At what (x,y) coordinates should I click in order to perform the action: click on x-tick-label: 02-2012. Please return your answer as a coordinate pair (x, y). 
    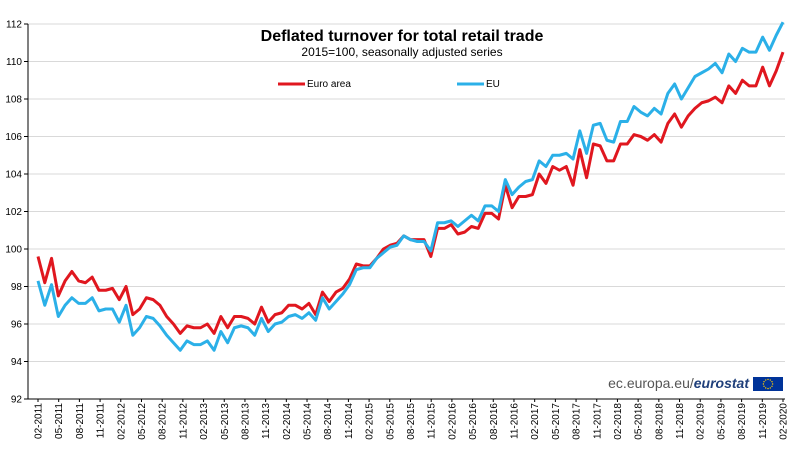
    Looking at the image, I should click on (121, 421).